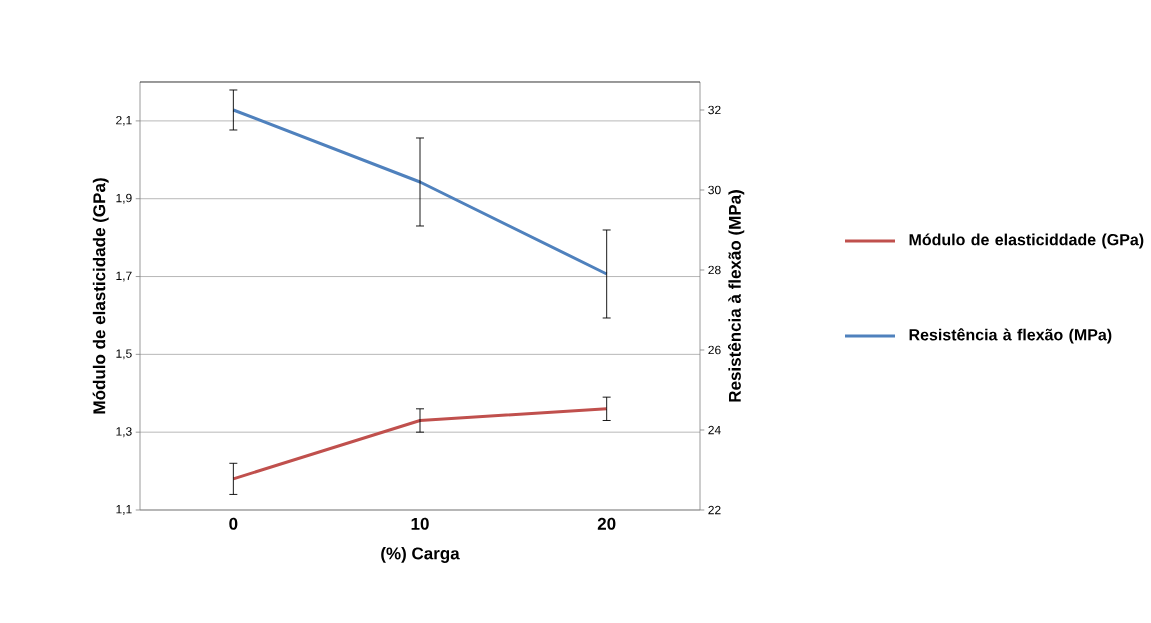 The image size is (1151, 623). What do you see at coordinates (714, 430) in the screenshot?
I see `y2-tick-label: 24` at bounding box center [714, 430].